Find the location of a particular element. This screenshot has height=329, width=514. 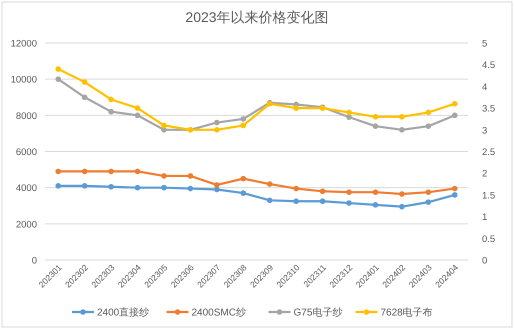

chart-title: 2023年以来价格变化图 is located at coordinates (257, 17).